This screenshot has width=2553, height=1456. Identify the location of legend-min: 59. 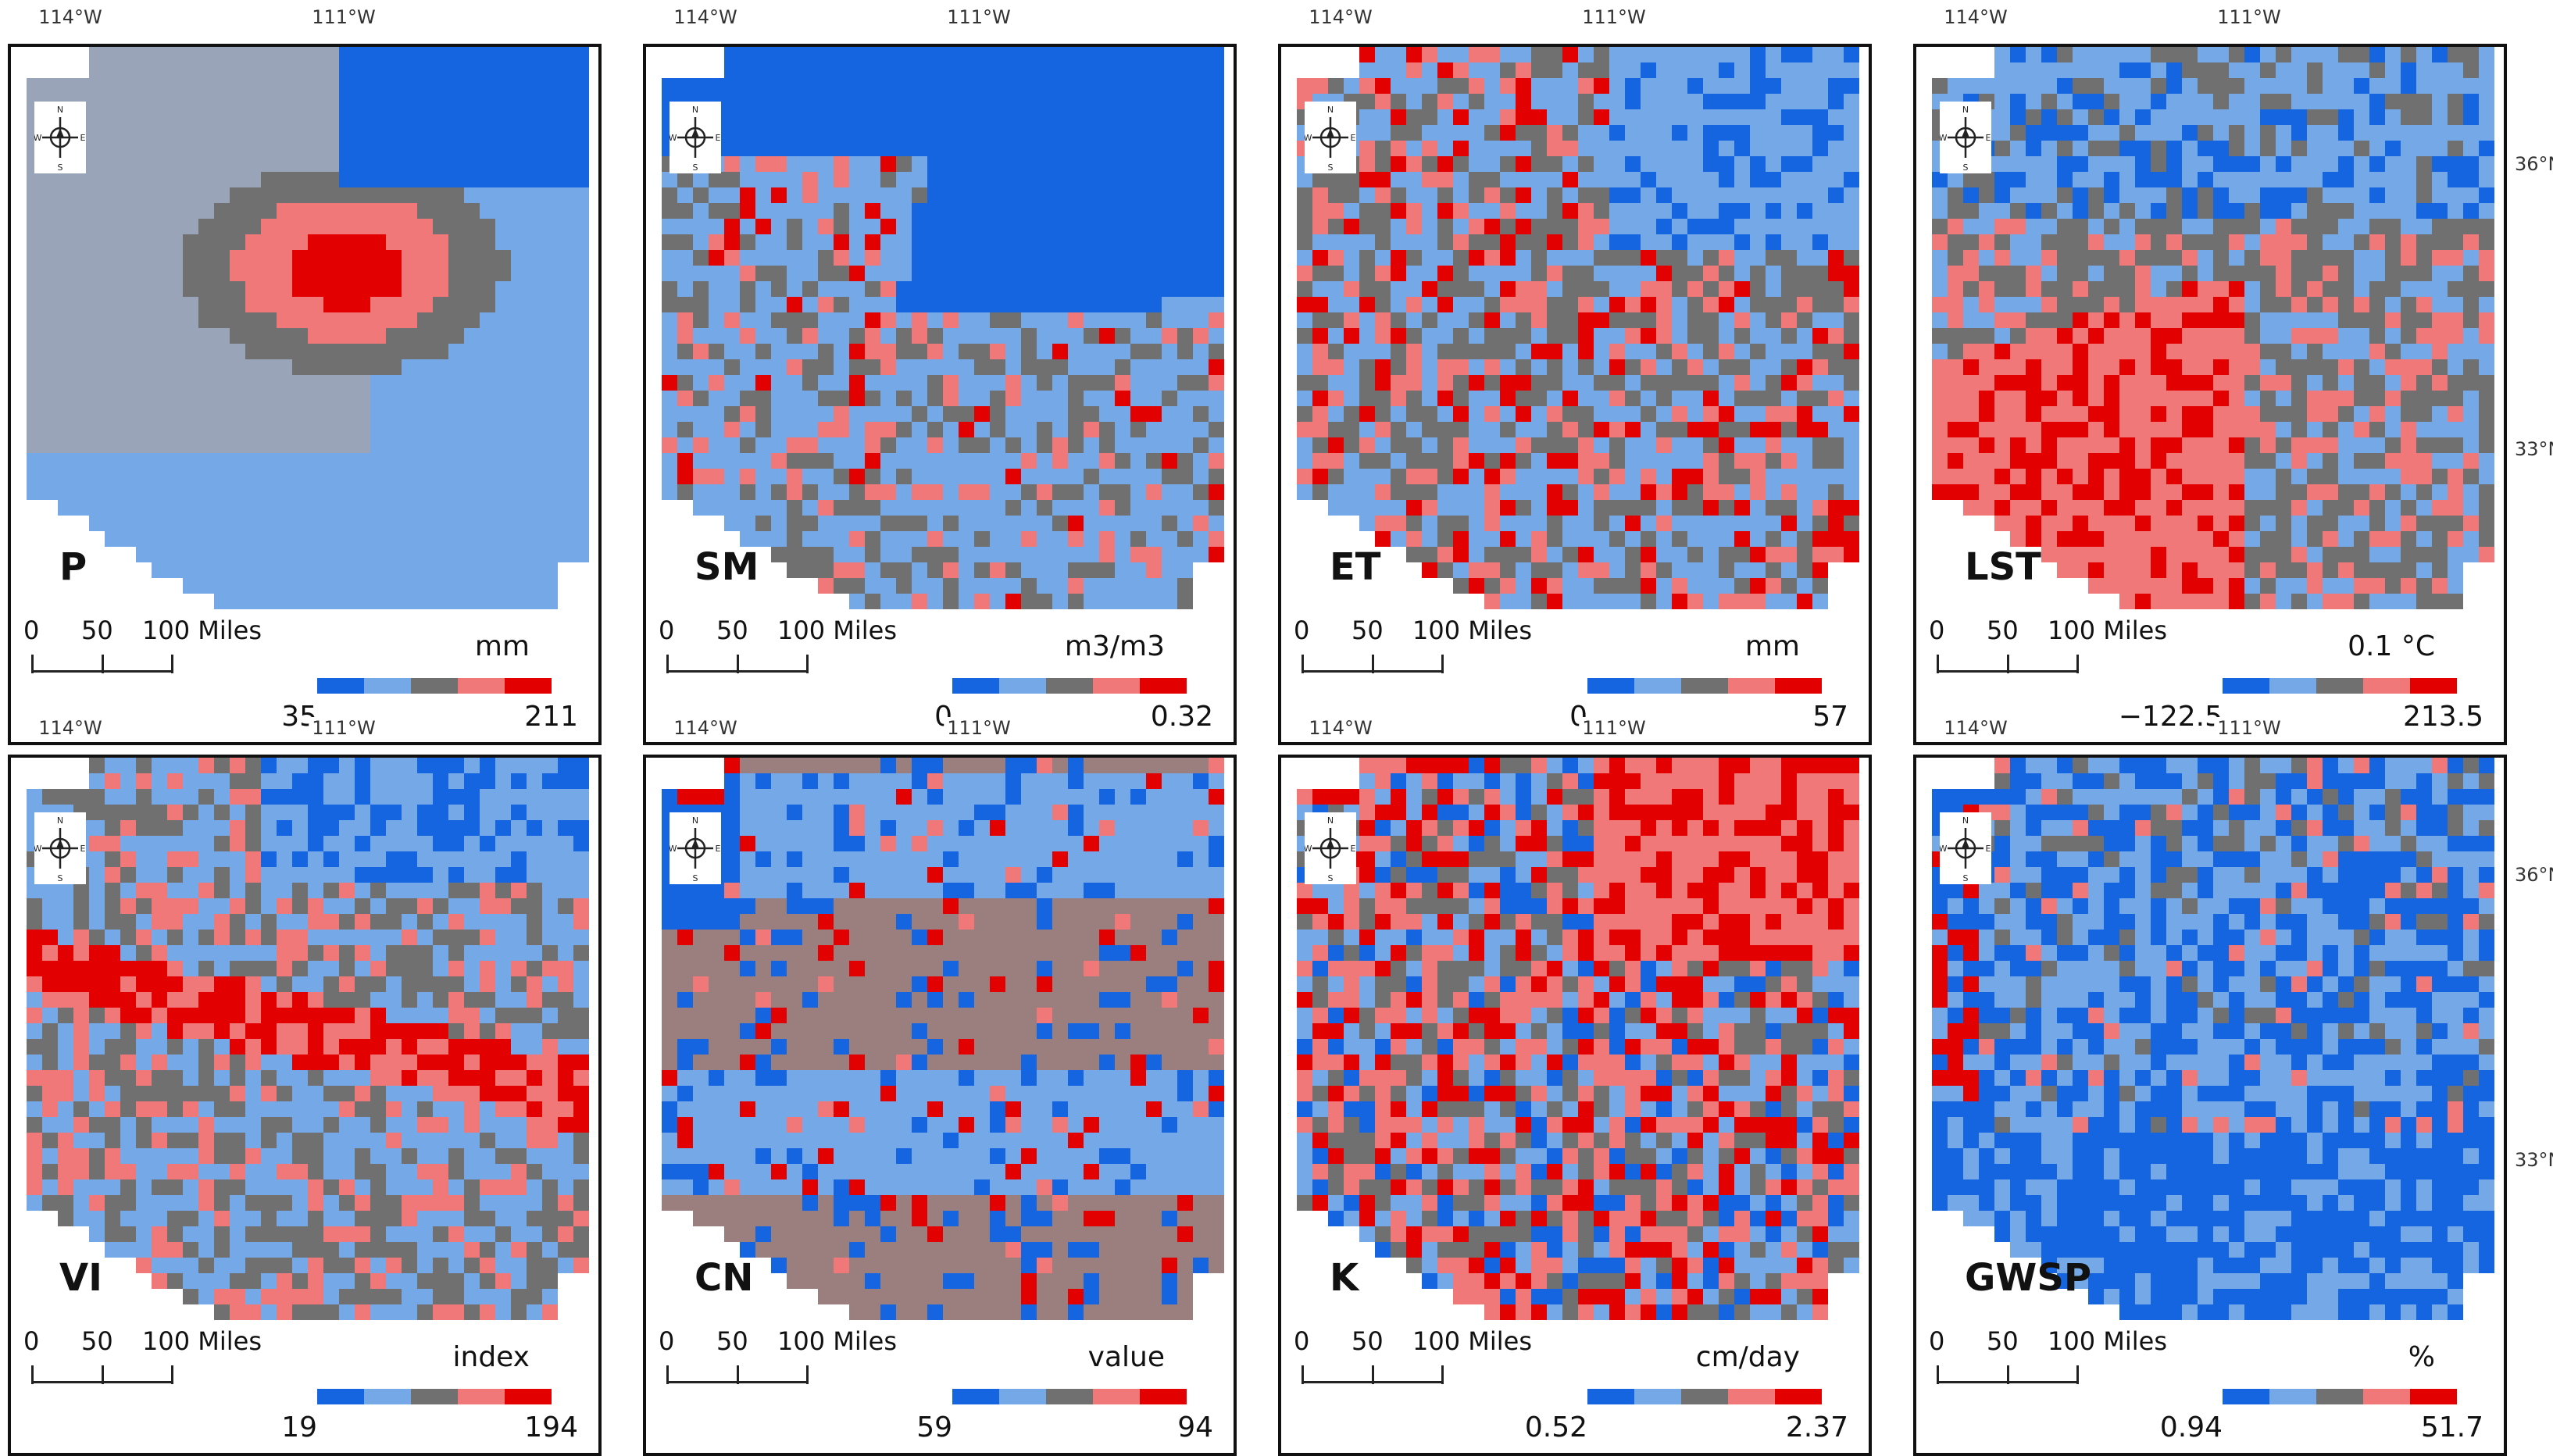
(934, 1427).